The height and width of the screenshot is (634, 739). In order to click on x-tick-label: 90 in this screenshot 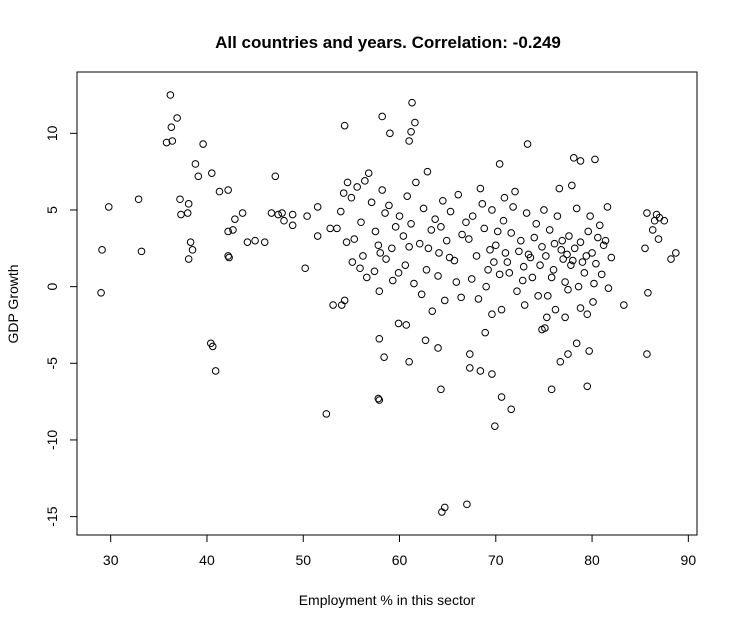, I will do `click(689, 560)`.